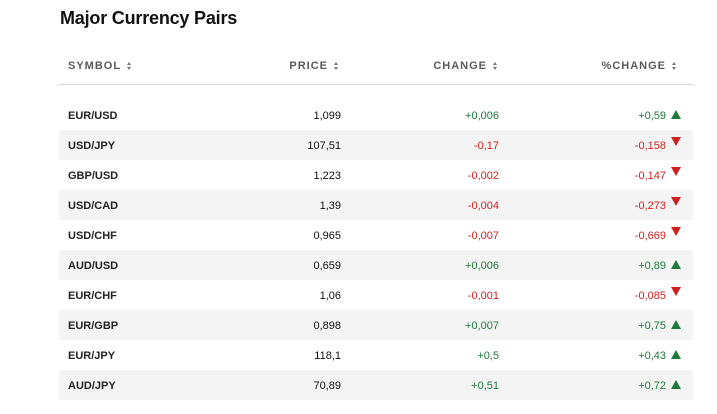 The image size is (717, 414). I want to click on column-header-pct-change: %CHANGE, so click(639, 66).